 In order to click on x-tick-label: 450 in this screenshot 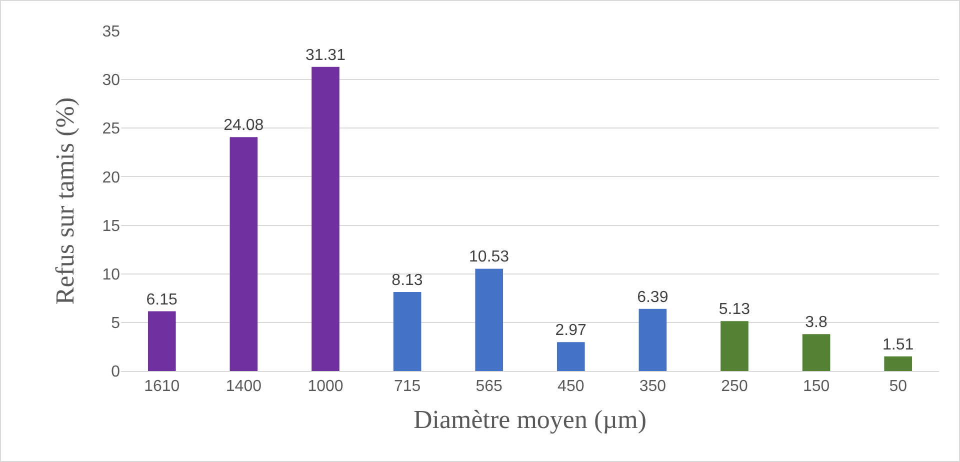, I will do `click(571, 387)`.